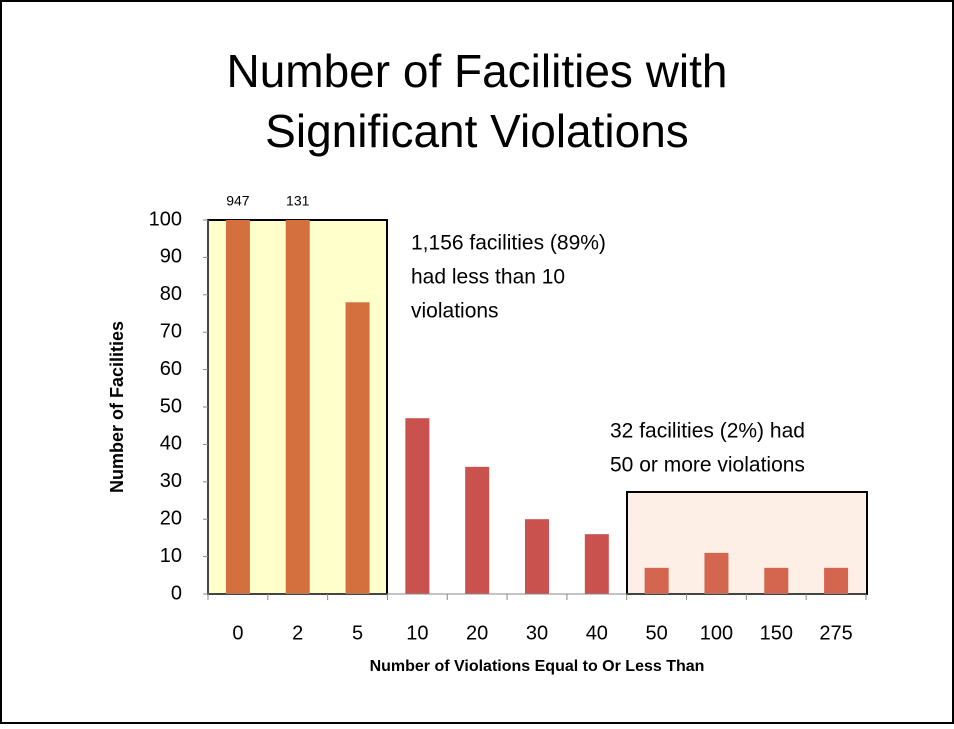  What do you see at coordinates (171, 481) in the screenshot?
I see `y-tick-label: 30` at bounding box center [171, 481].